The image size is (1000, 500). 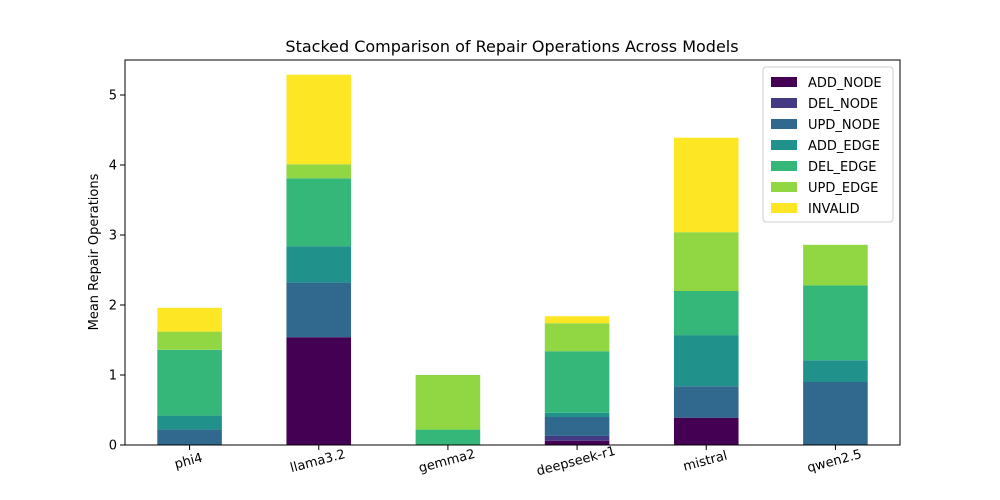 I want to click on bar-segment-phi4-invalid, so click(x=189, y=319).